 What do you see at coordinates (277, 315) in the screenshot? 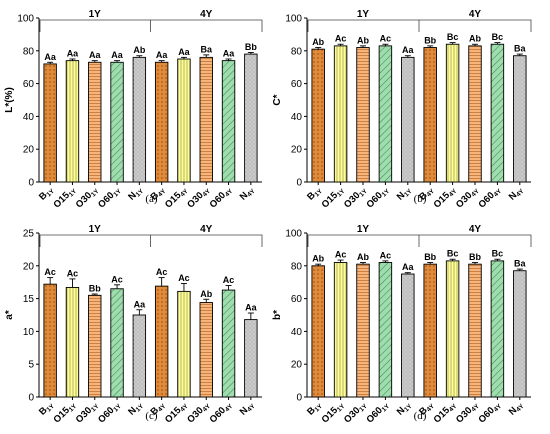
I see `y-axis-label: b*` at bounding box center [277, 315].